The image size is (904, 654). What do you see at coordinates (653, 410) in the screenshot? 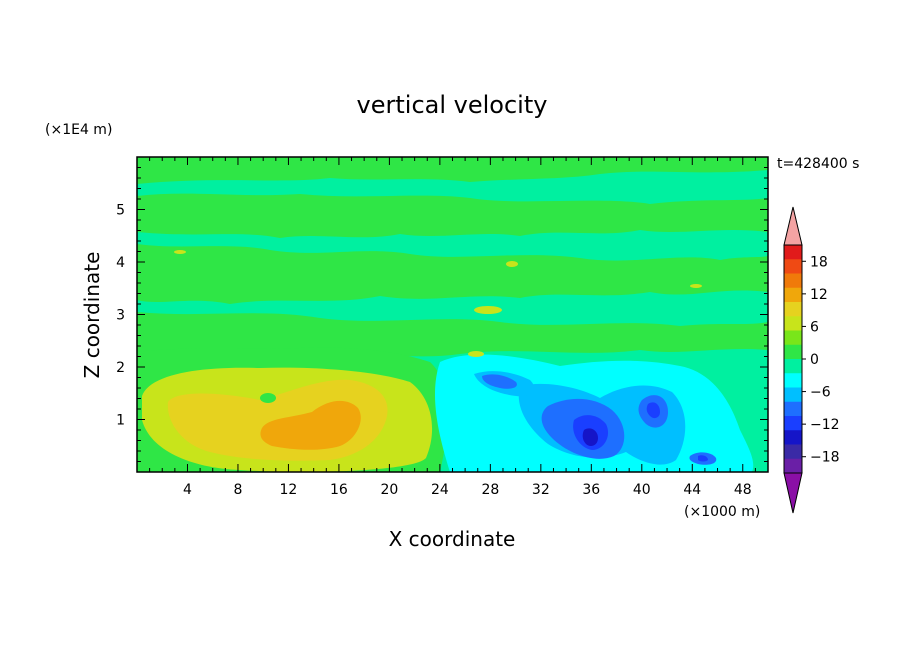
I see `downdraft-darkblue-side` at bounding box center [653, 410].